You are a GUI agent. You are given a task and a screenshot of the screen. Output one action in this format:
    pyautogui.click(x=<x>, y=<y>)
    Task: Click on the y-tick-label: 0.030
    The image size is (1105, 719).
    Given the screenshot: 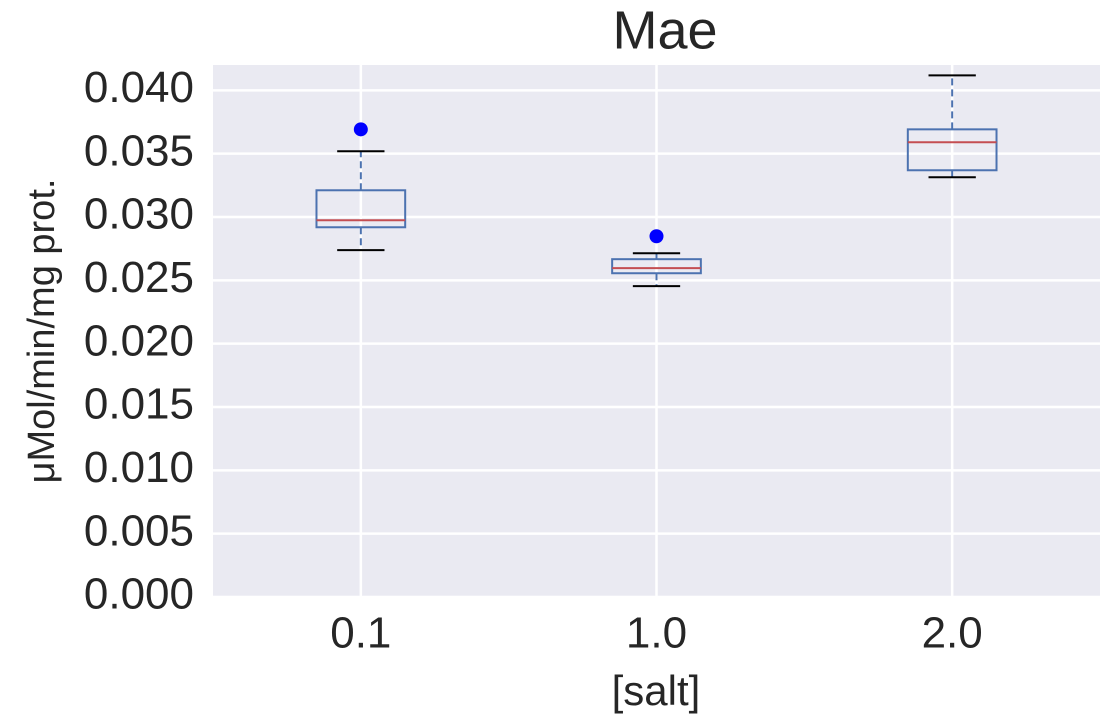 What is the action you would take?
    pyautogui.click(x=139, y=214)
    